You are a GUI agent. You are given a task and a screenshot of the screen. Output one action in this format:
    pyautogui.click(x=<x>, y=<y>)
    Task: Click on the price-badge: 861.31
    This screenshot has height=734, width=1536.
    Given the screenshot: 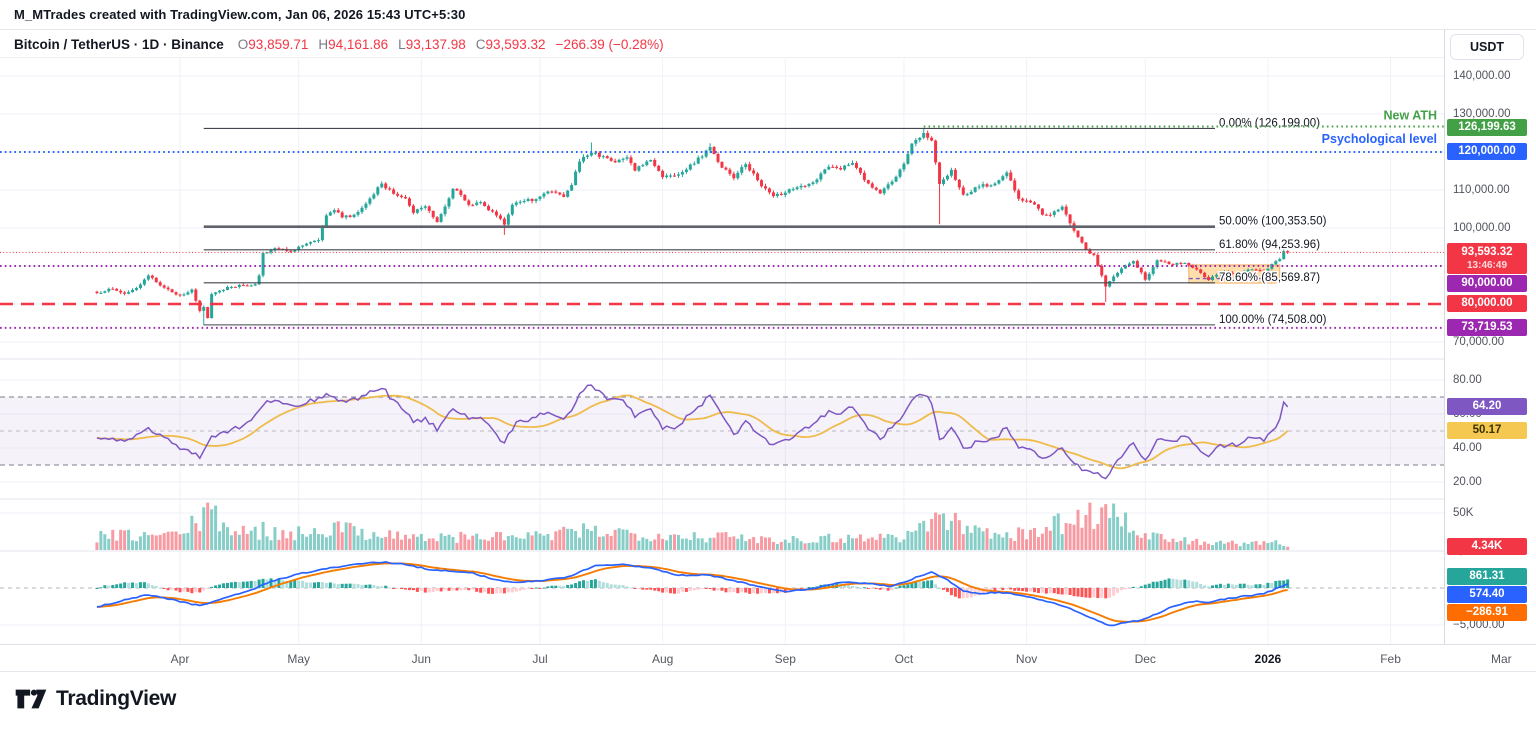 What is the action you would take?
    pyautogui.click(x=1487, y=576)
    